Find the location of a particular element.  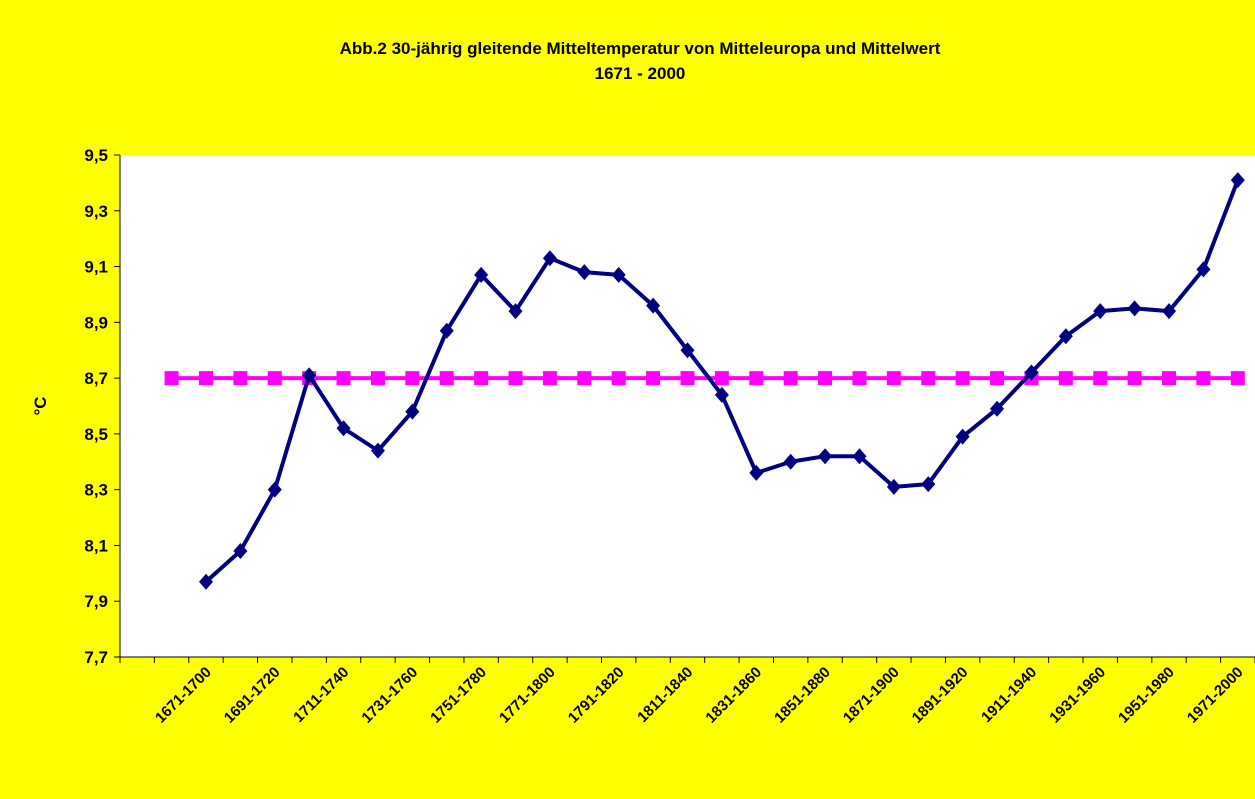

y-tick-label: 9,3 is located at coordinates (96, 211).